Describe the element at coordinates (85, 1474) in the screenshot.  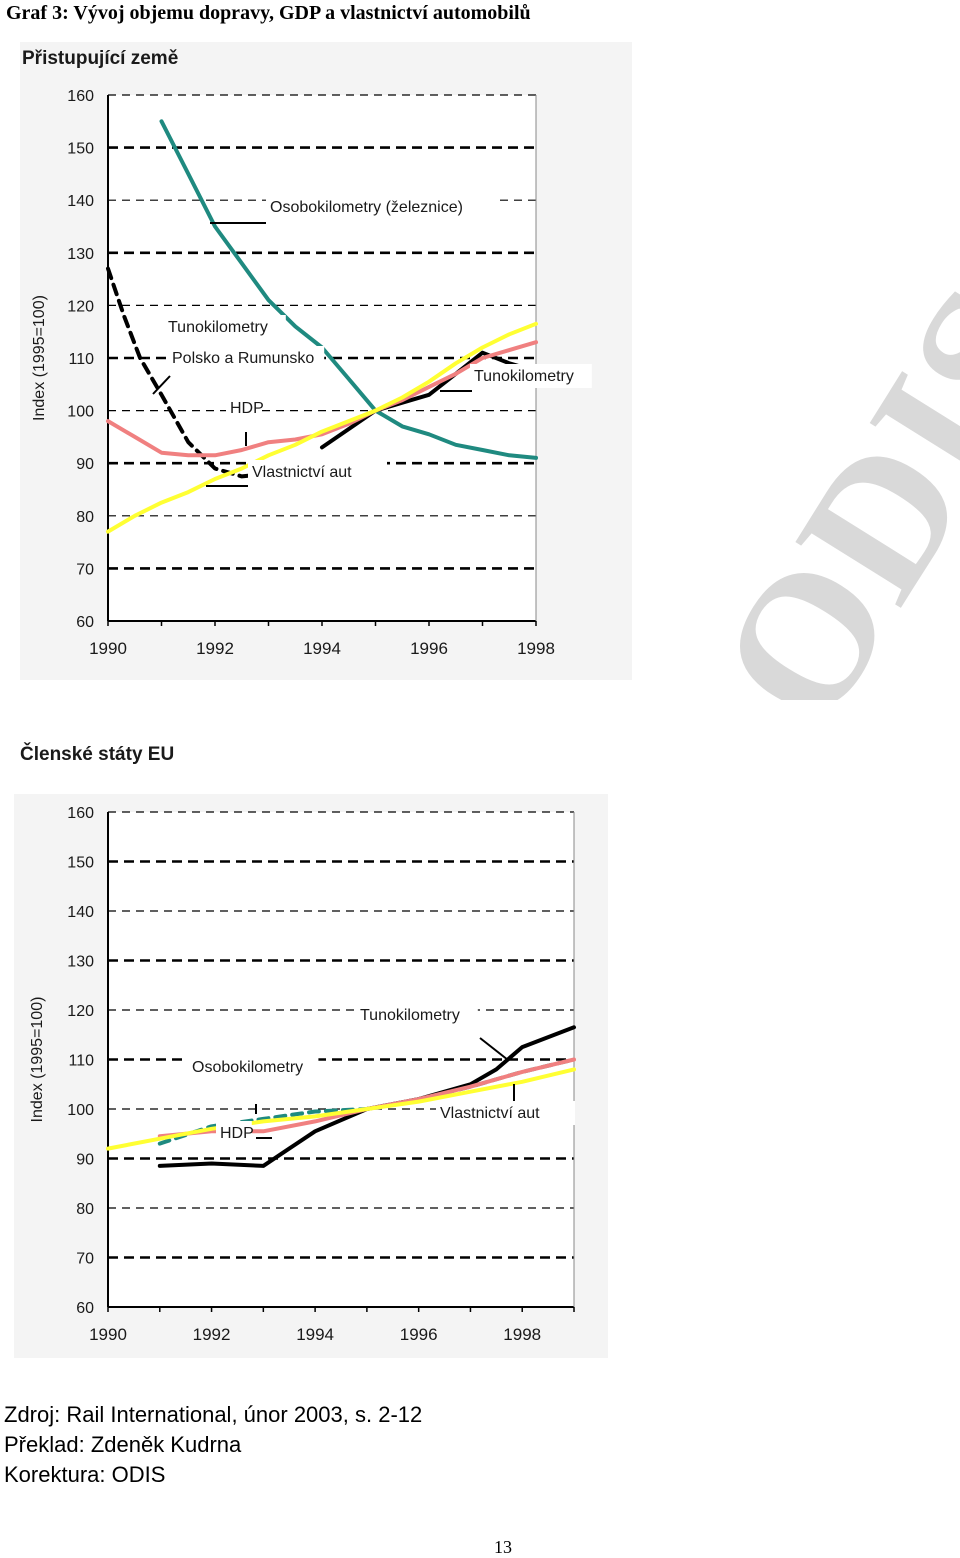
I see `correction-line: Korektura: ODIS` at that location.